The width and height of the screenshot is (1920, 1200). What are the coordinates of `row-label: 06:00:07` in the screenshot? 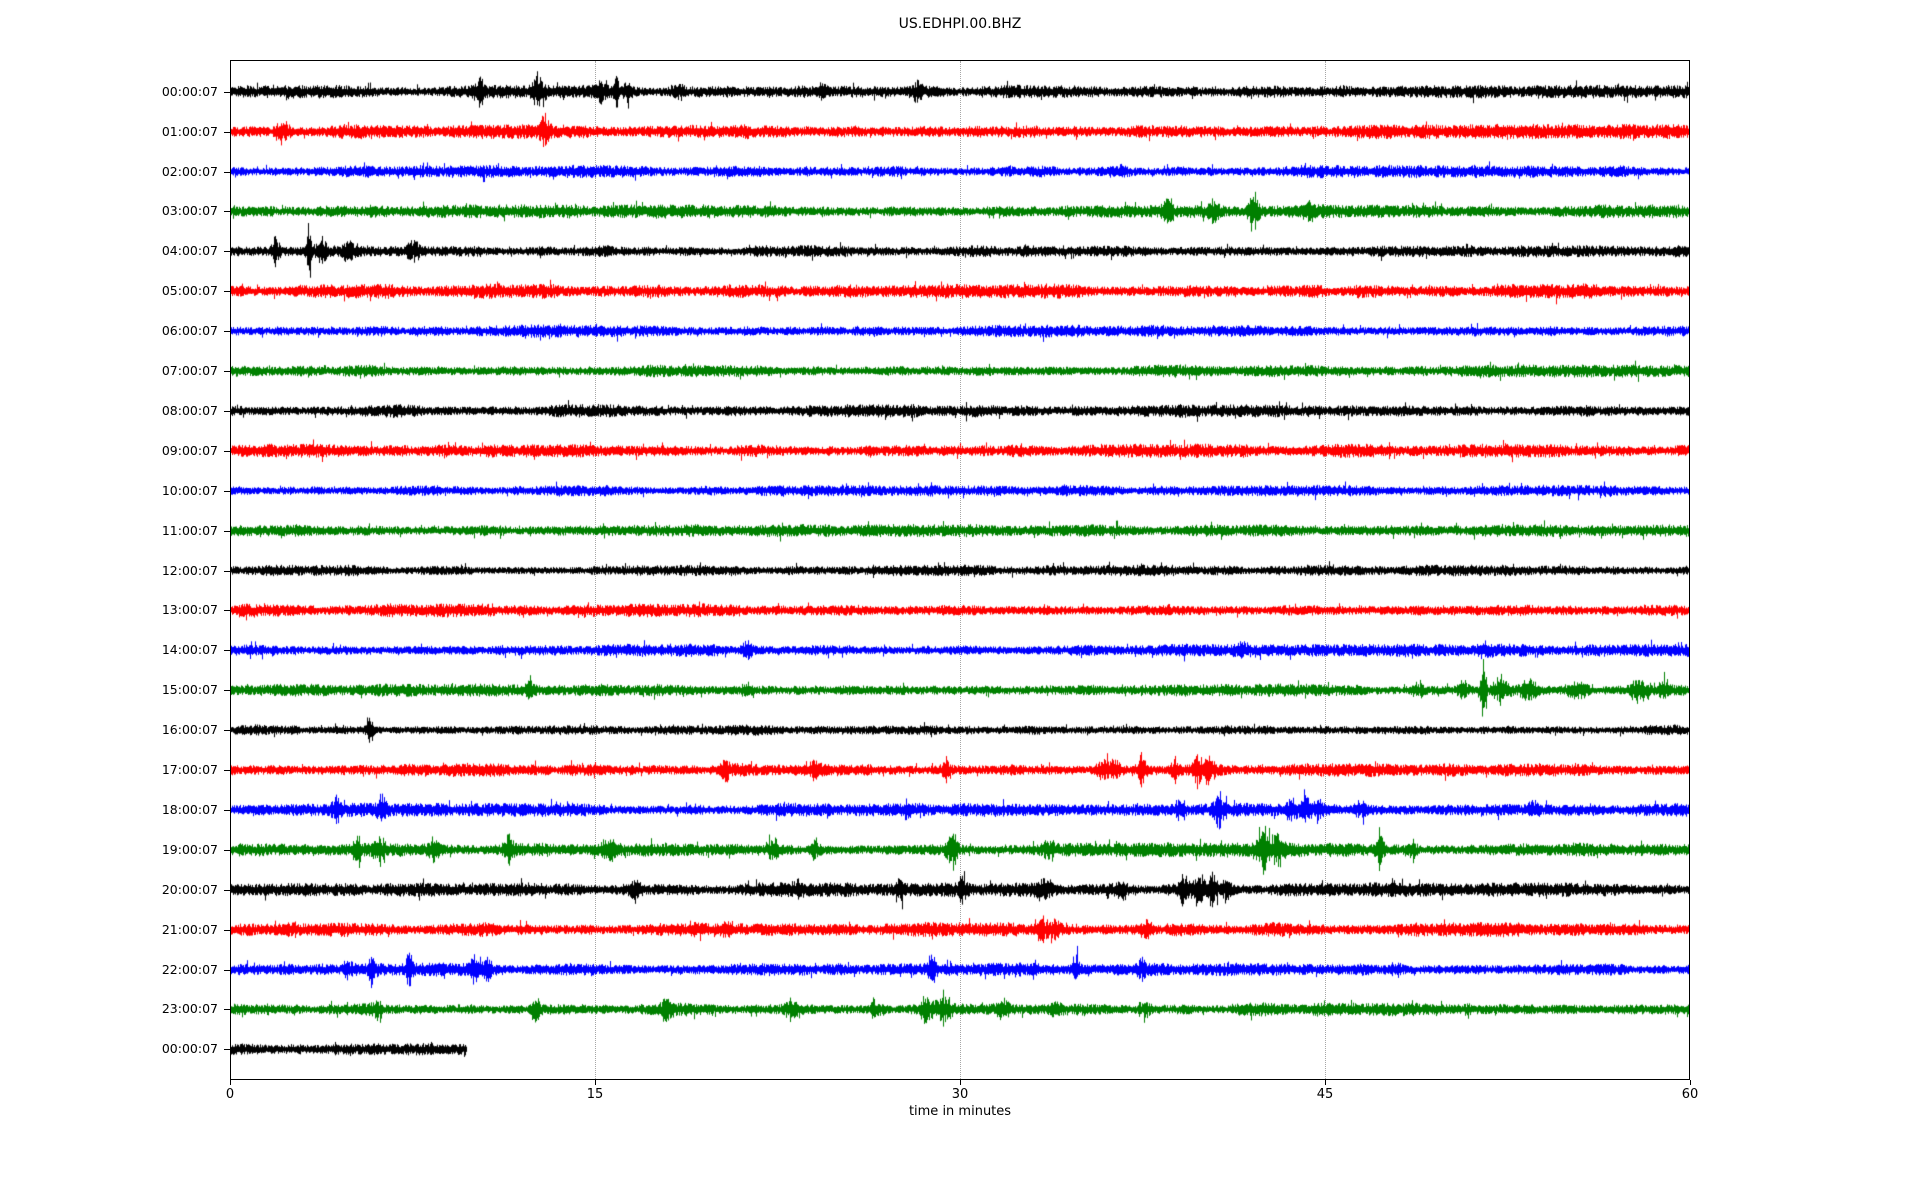 It's located at (189, 331).